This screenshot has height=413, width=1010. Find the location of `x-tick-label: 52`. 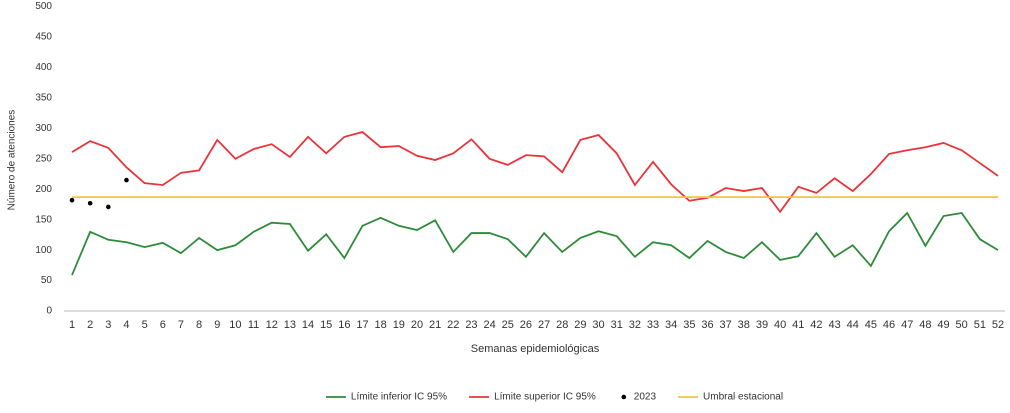

x-tick-label: 52 is located at coordinates (998, 325).